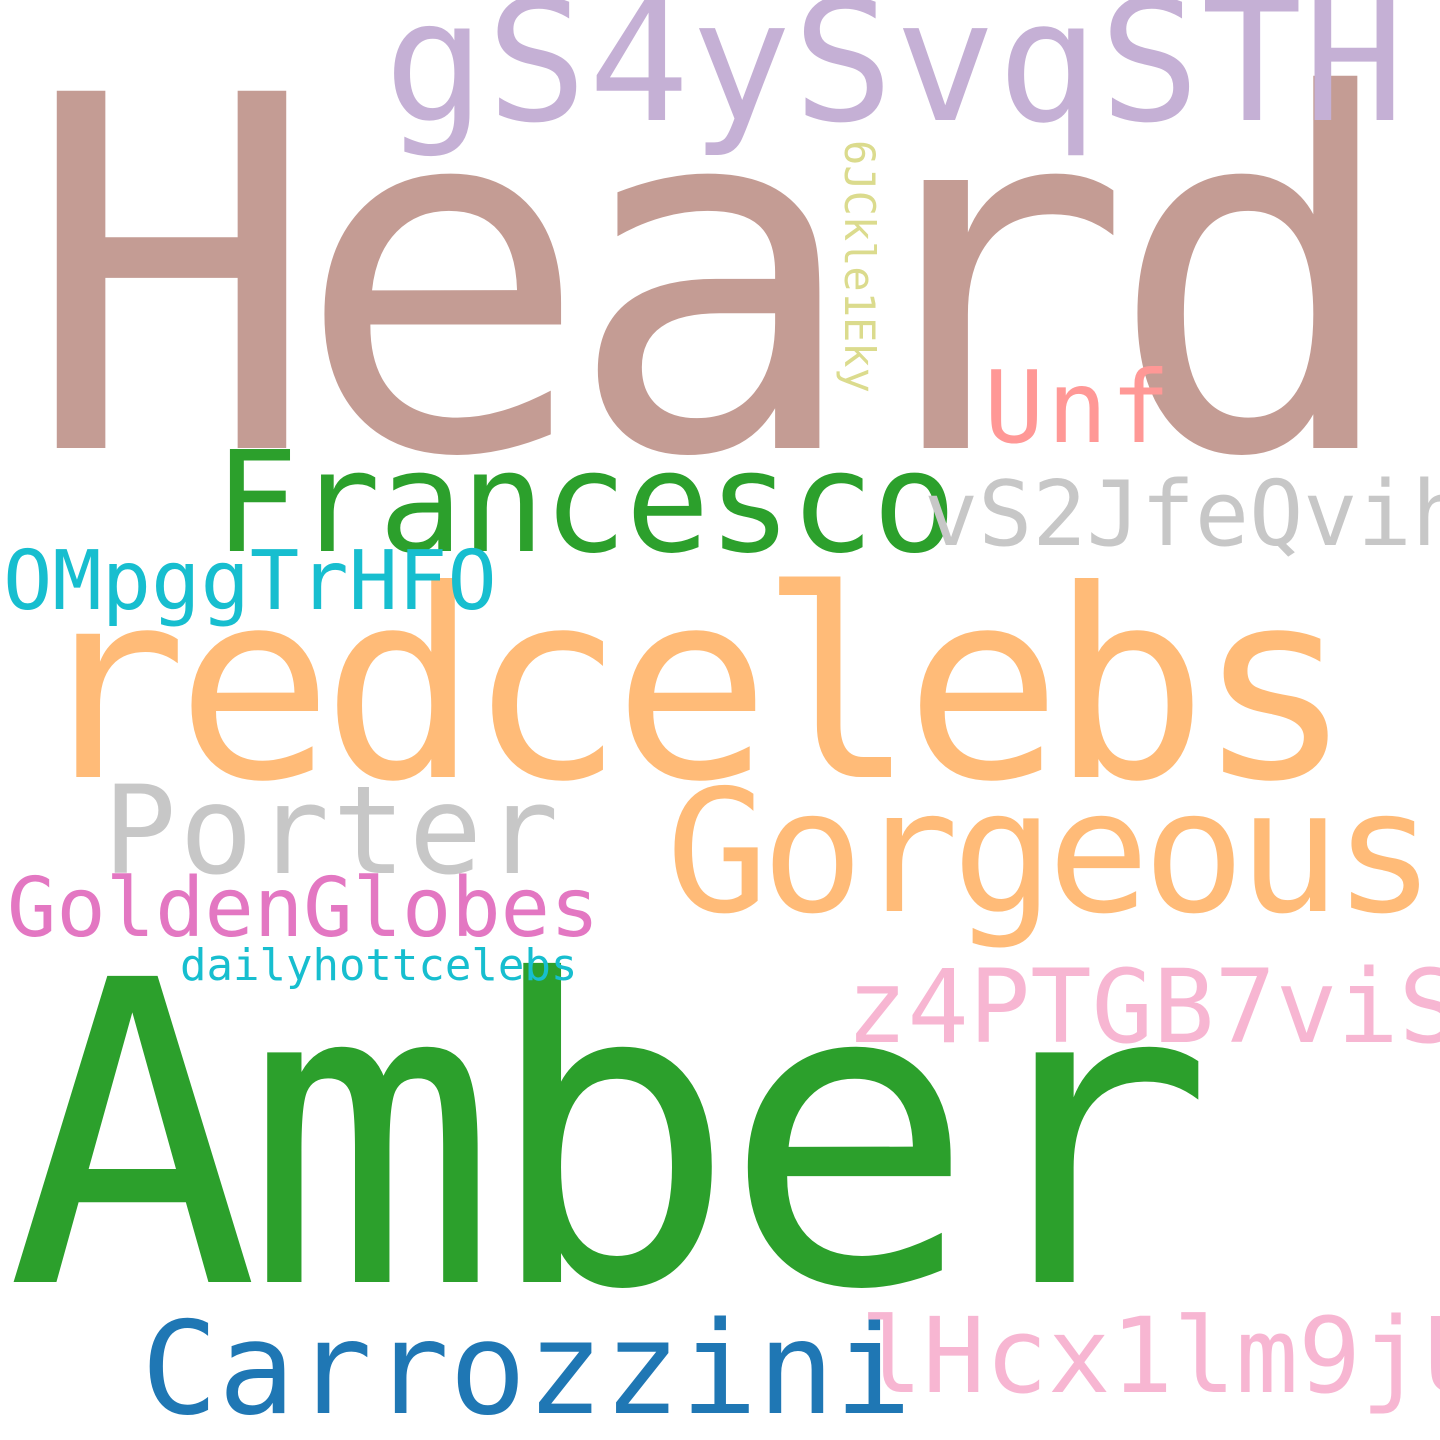  Describe the element at coordinates (1051, 853) in the screenshot. I see `word-gorgeous: Gorgeous` at that location.